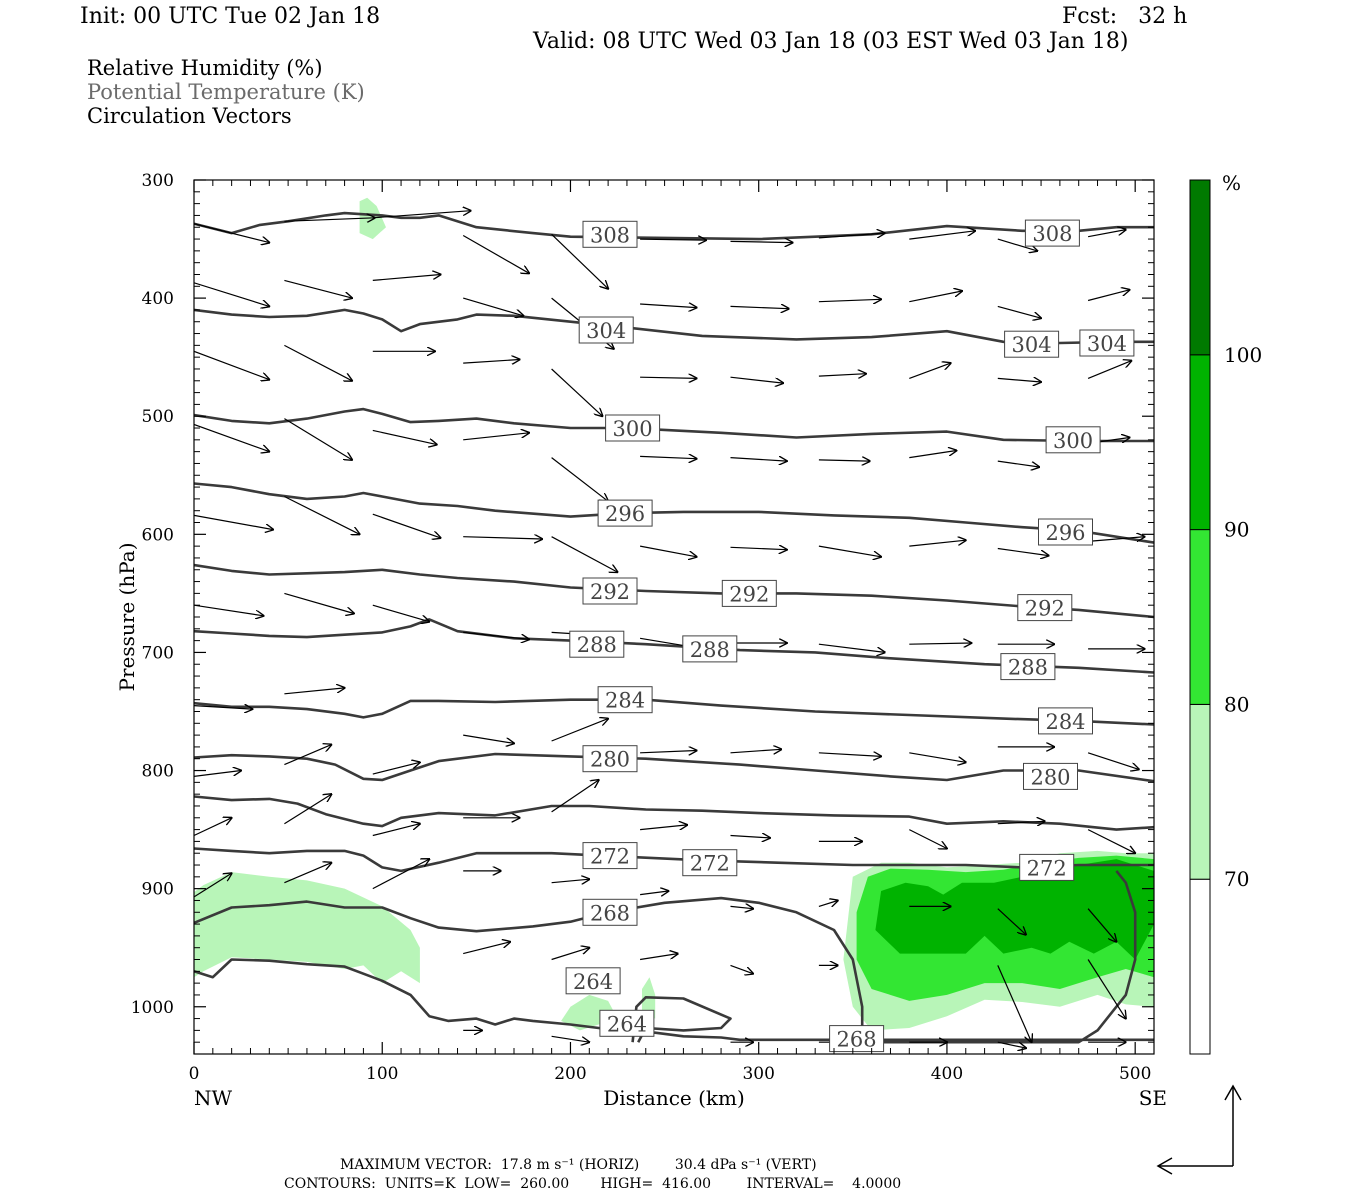 This screenshot has height=1200, width=1350. Describe the element at coordinates (1236, 704) in the screenshot. I see `color-bar-label: 80` at that location.